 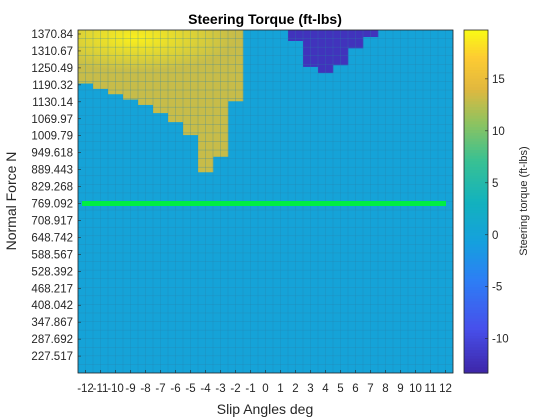 I want to click on y-tick-label: 347.867, so click(x=52, y=323).